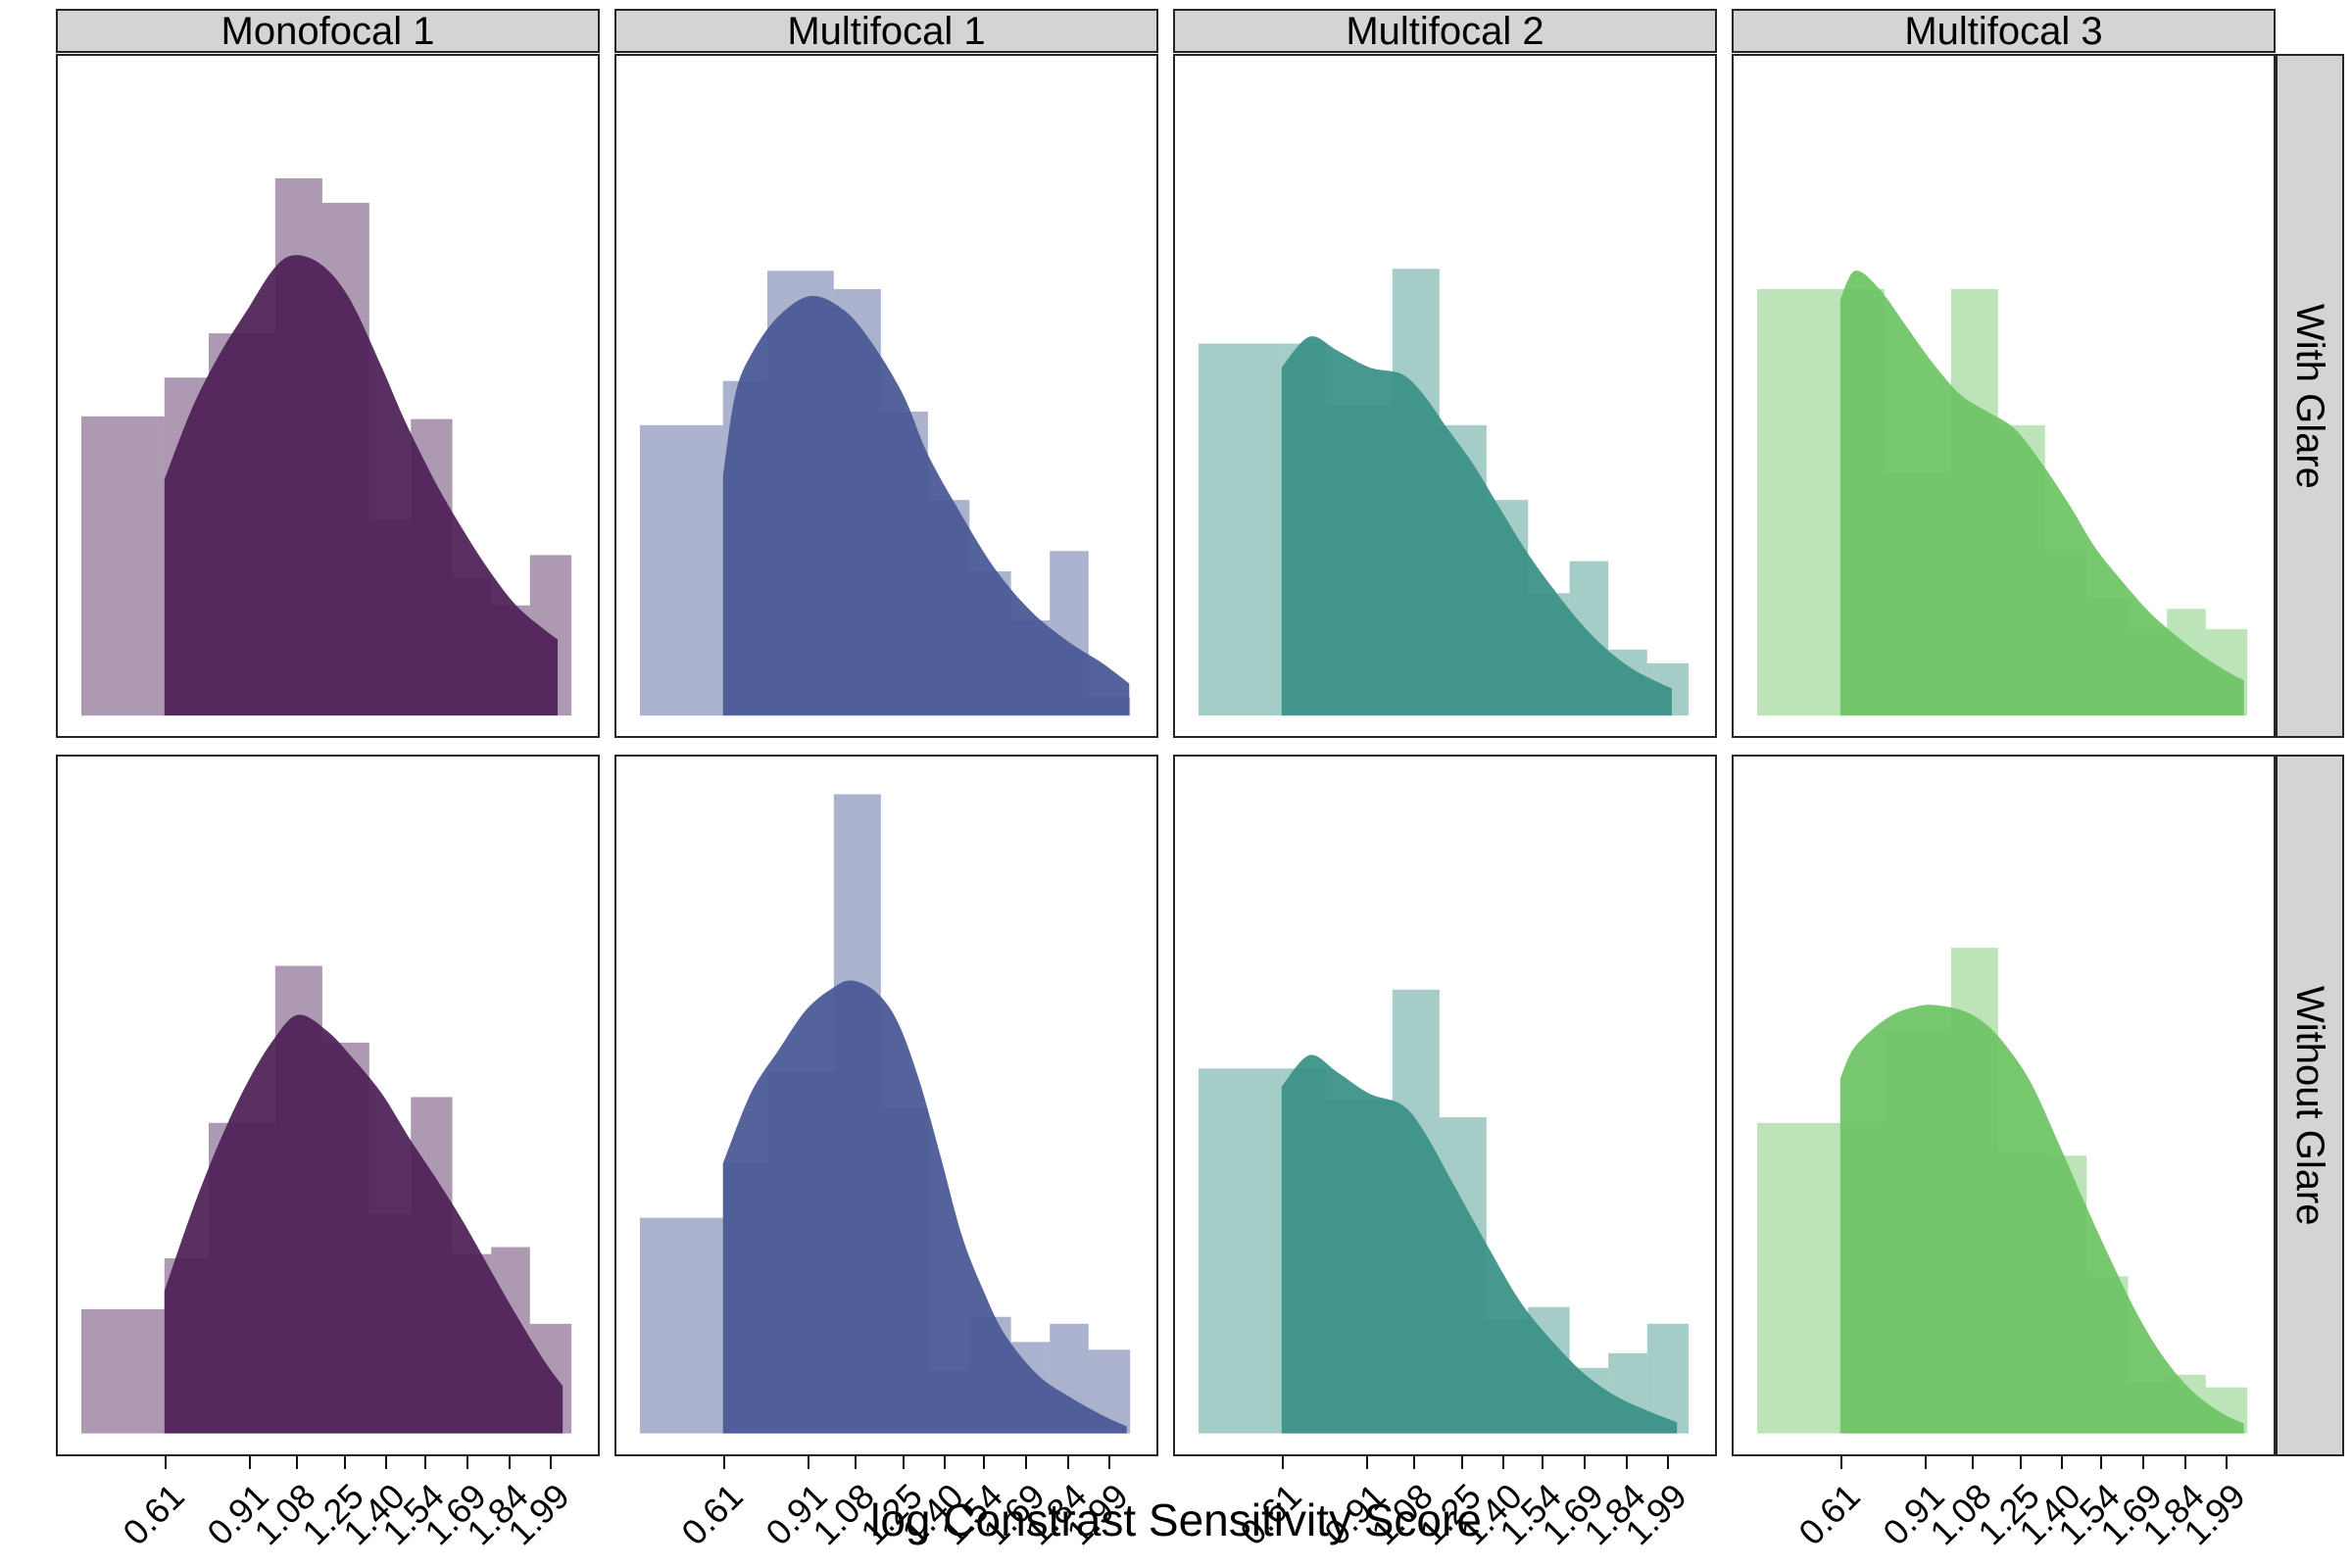 The height and width of the screenshot is (1568, 2352). I want to click on facet-panel-monofocal-1-without-glare, so click(328, 1105).